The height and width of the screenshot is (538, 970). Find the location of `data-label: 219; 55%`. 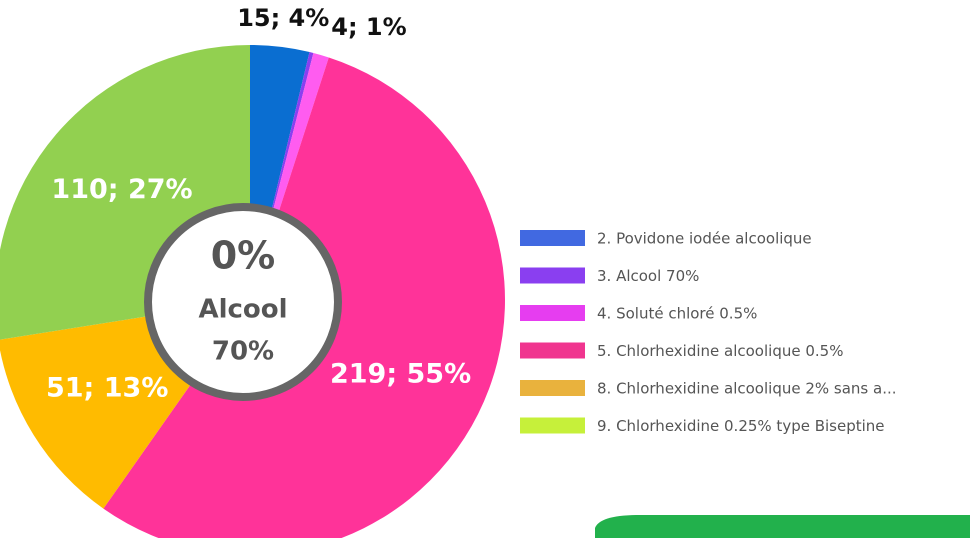

data-label: 219; 55% is located at coordinates (400, 374).